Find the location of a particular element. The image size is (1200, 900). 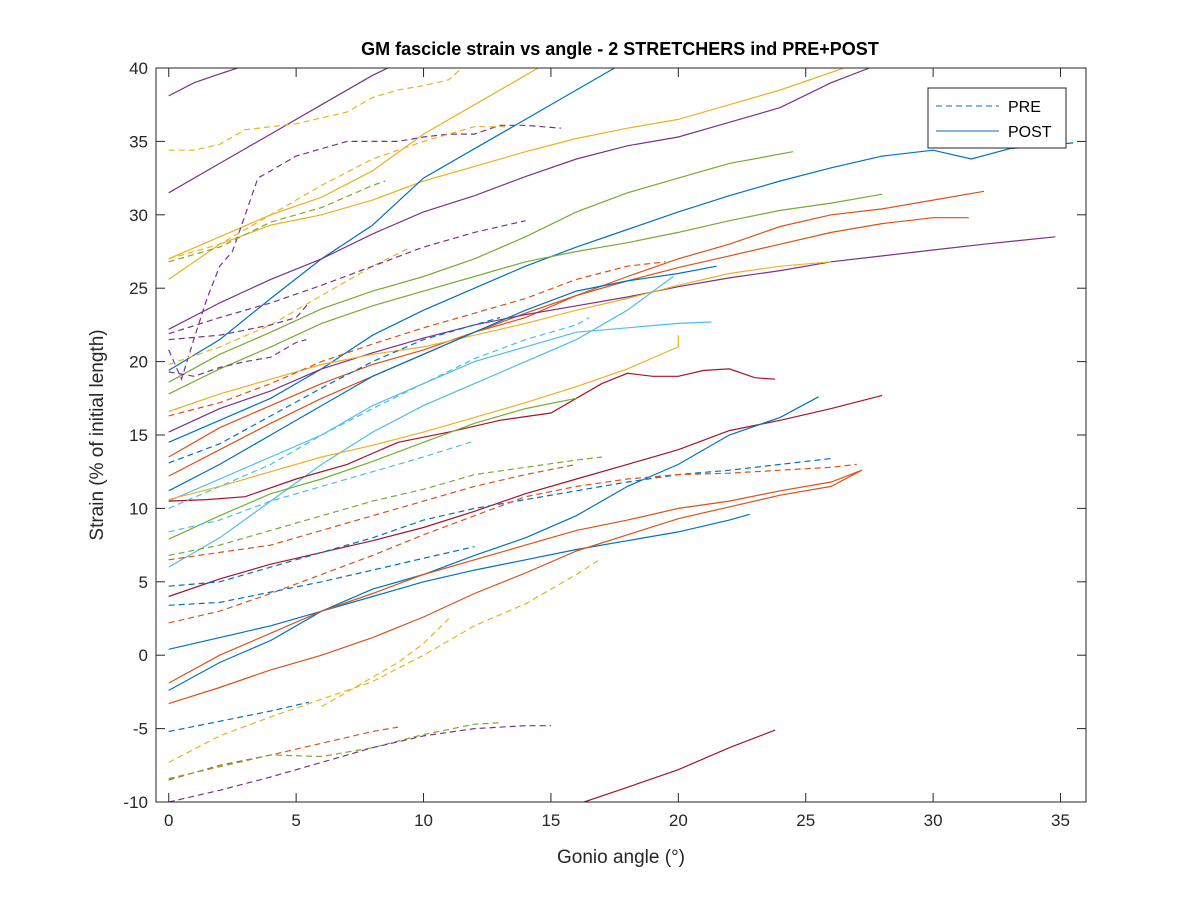

legend: PRE POST is located at coordinates (997, 118).